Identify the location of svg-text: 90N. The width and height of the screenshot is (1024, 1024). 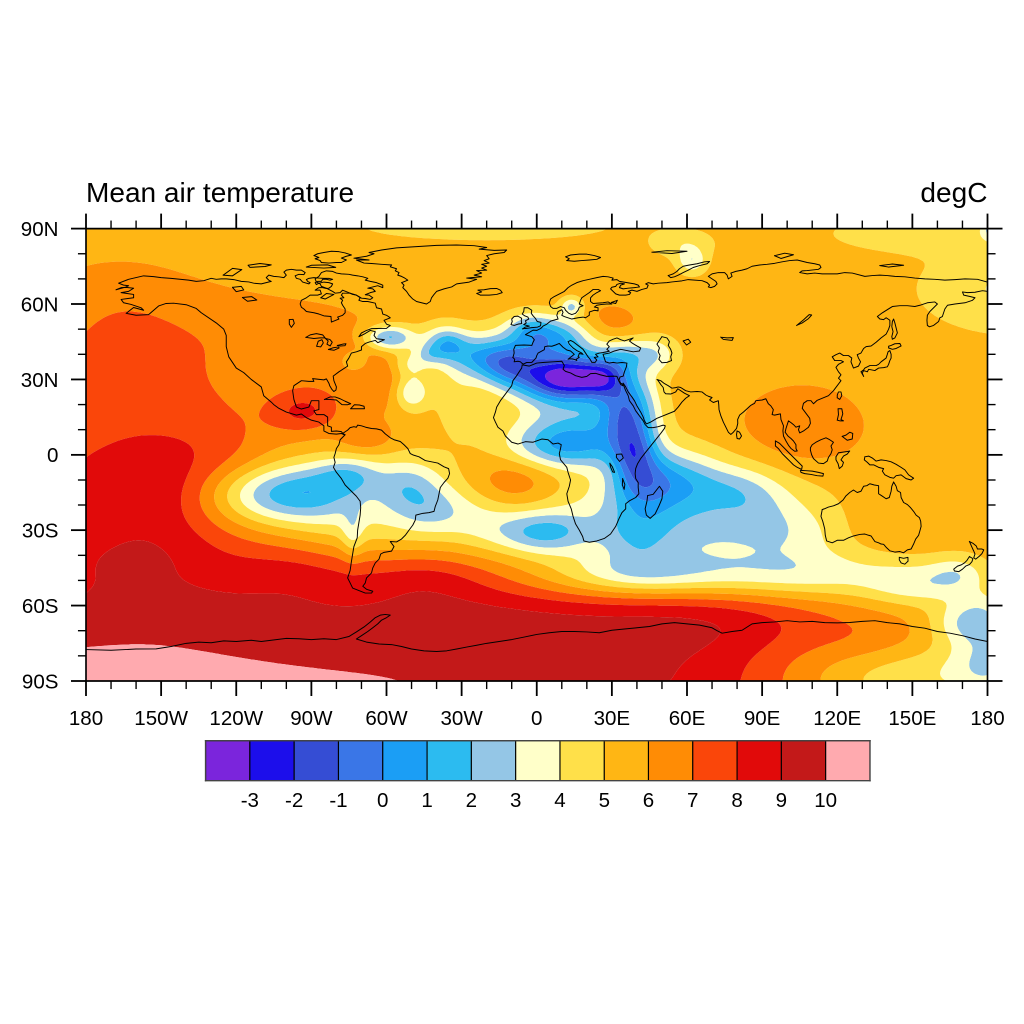
(40, 229).